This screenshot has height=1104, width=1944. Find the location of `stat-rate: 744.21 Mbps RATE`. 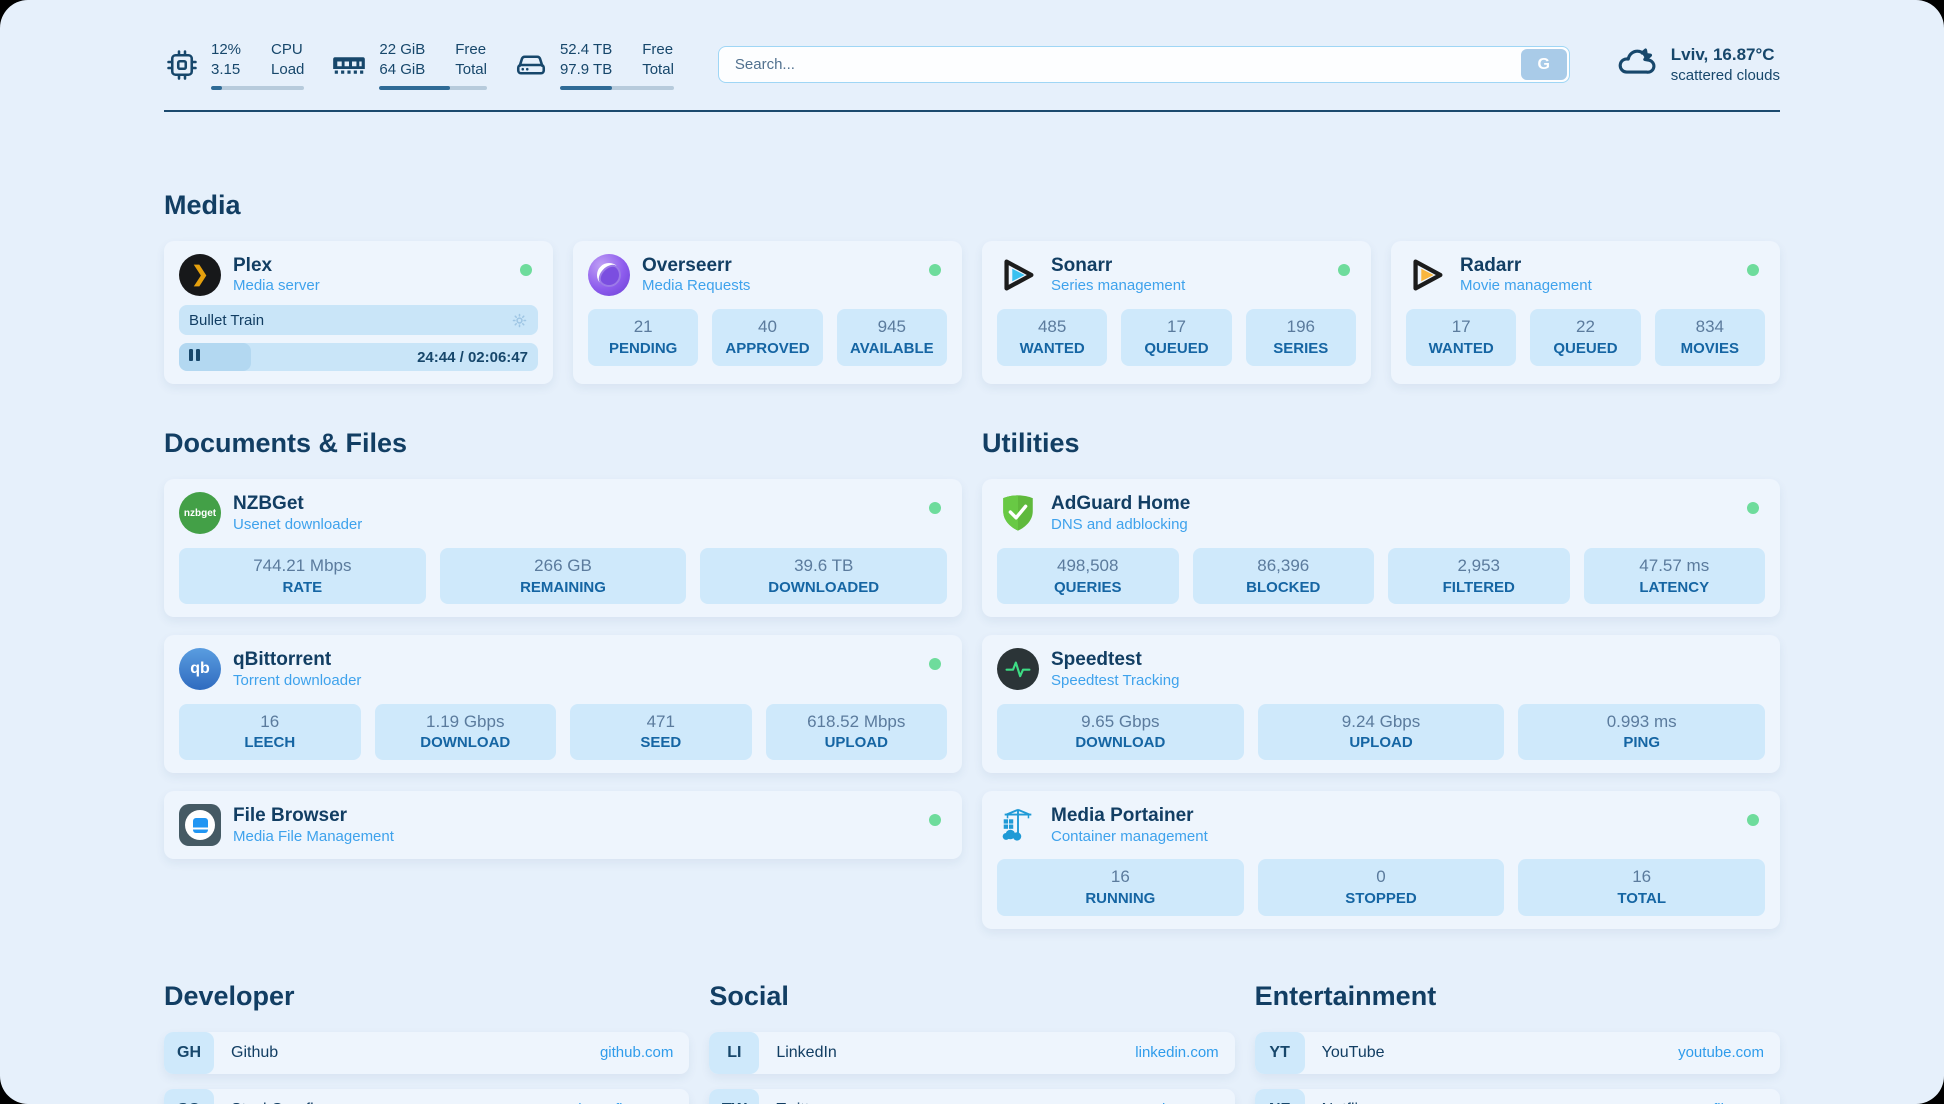

stat-rate: 744.21 Mbps RATE is located at coordinates (302, 576).